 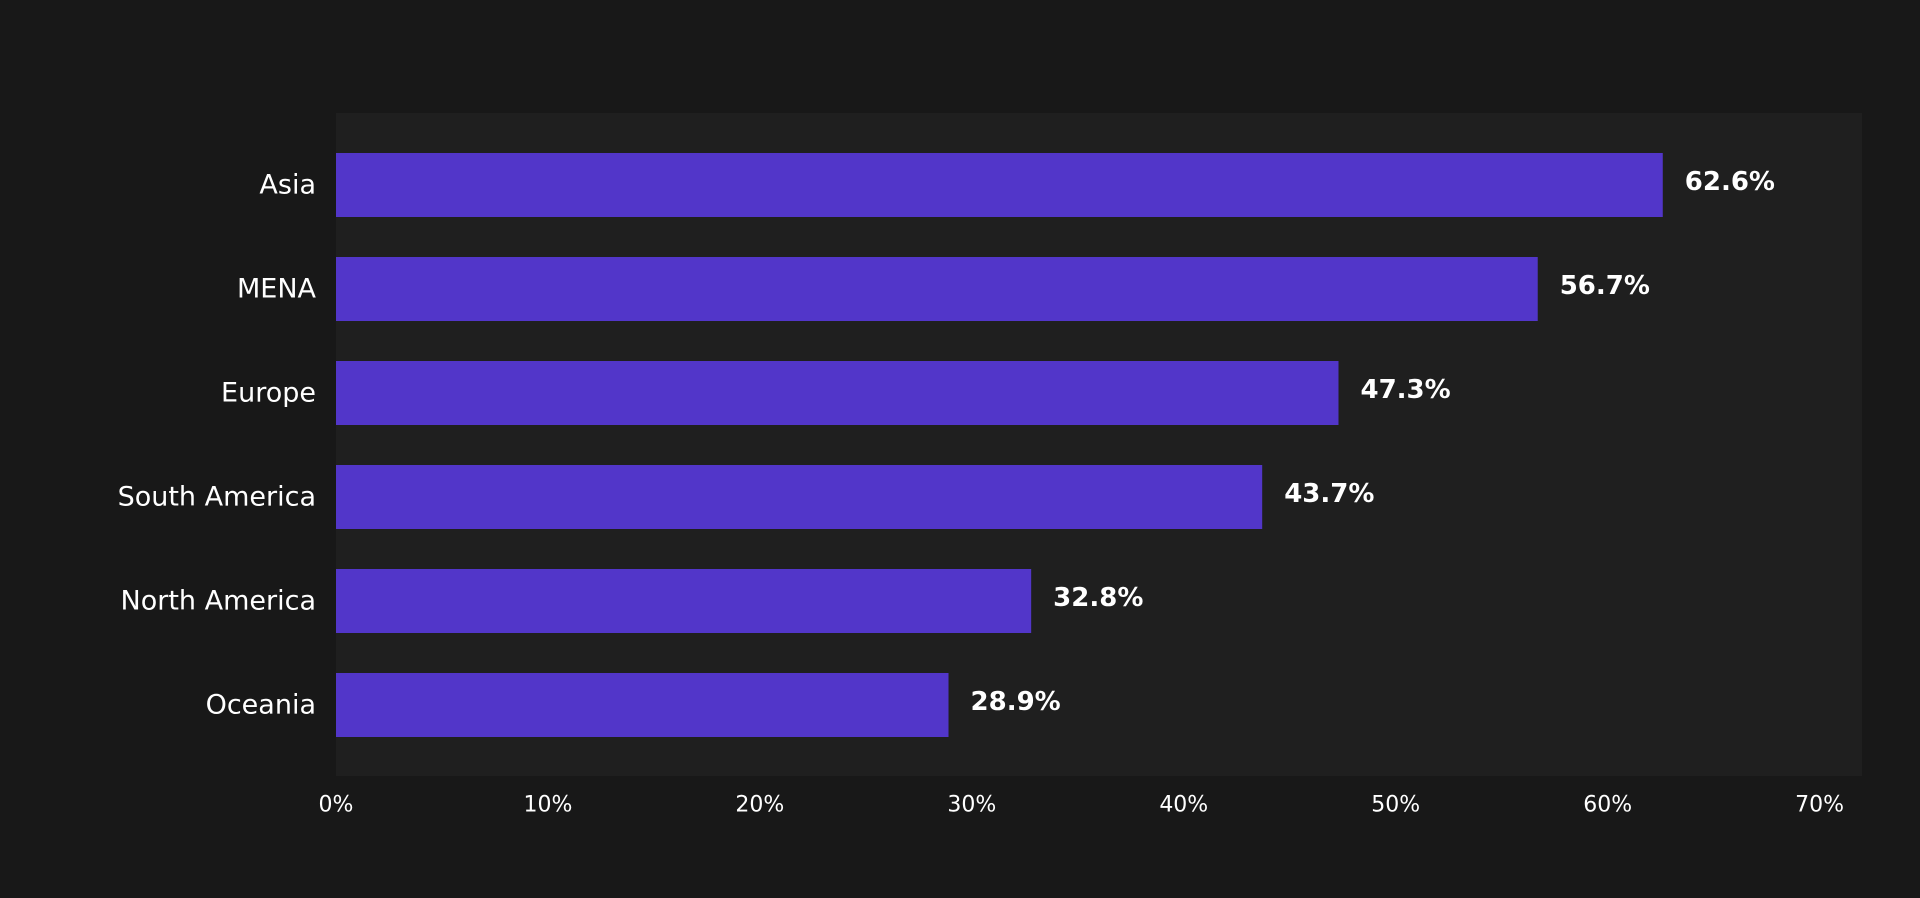 I want to click on value-label-north-america: 32.8%, so click(x=1098, y=598).